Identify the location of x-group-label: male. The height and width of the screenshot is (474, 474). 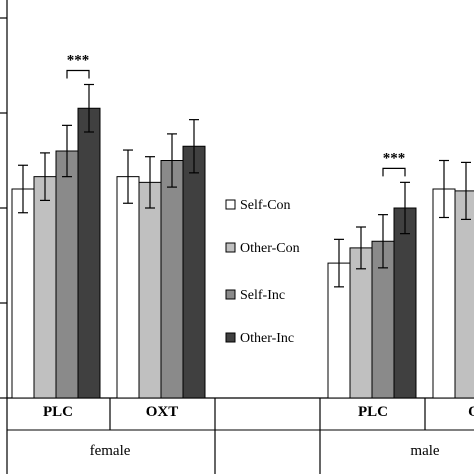
(424, 451).